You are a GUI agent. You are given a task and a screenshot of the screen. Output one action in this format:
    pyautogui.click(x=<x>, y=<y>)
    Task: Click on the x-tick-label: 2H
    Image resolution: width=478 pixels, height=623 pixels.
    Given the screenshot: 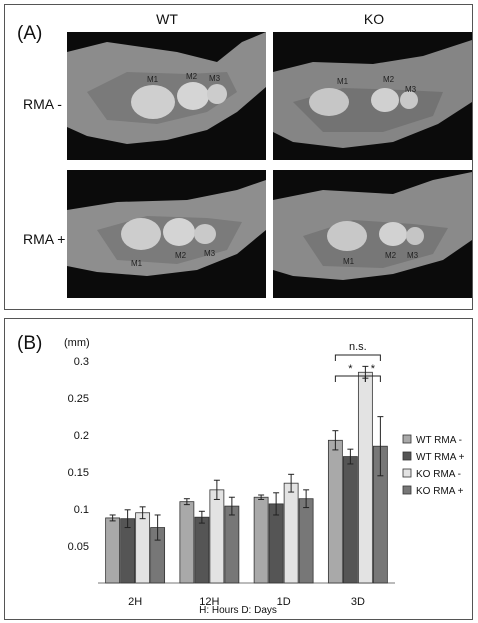 What is the action you would take?
    pyautogui.click(x=135, y=602)
    